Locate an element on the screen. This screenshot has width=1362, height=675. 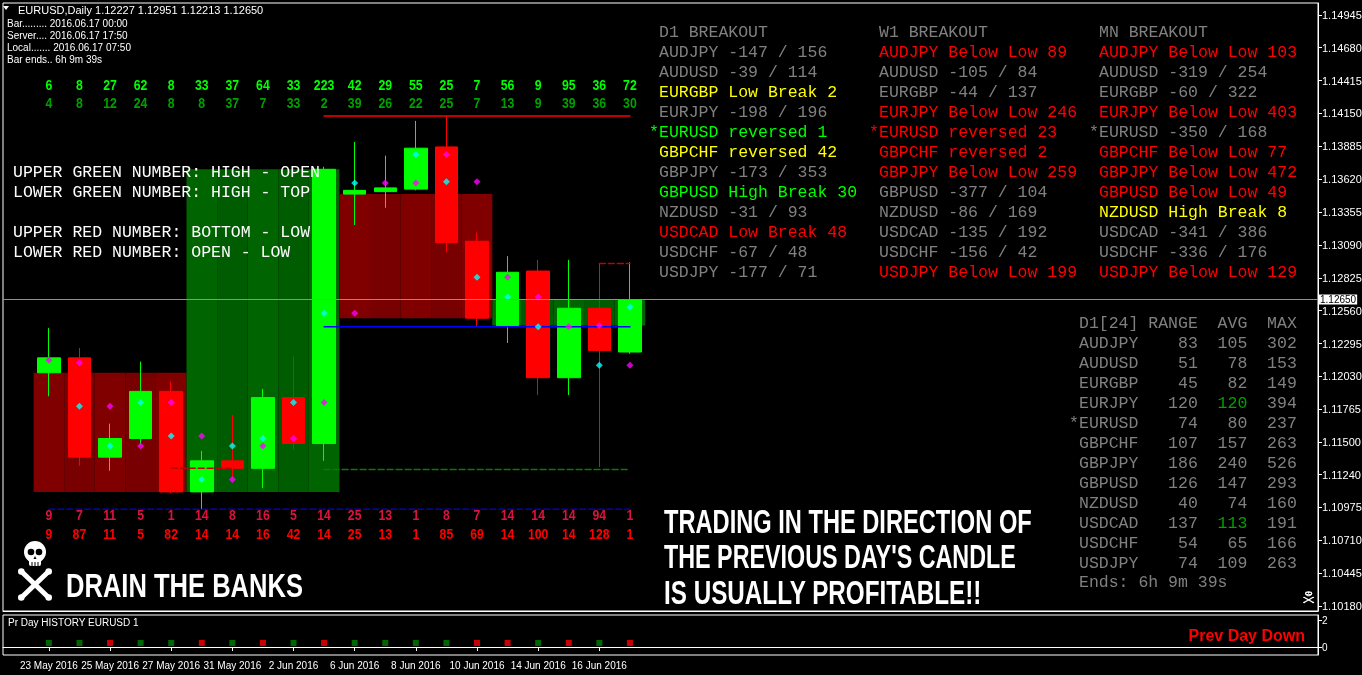
annotation: Ends: 6h 9m 39s is located at coordinates (1153, 583).